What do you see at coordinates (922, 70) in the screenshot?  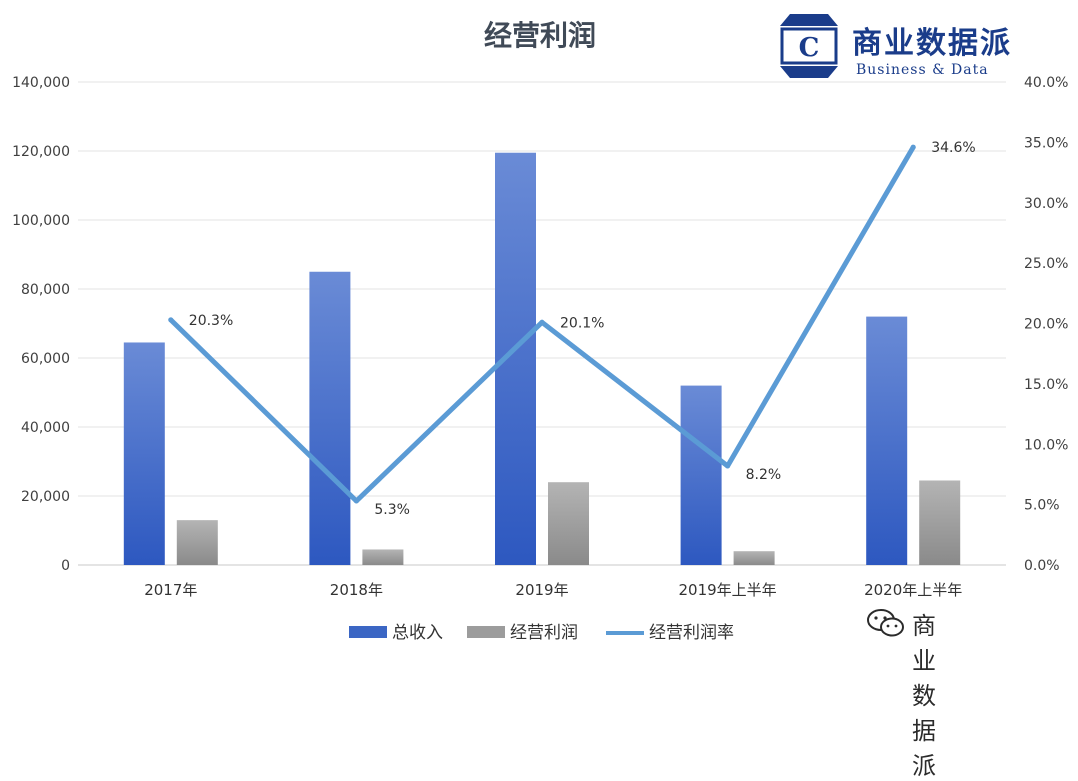 I see `logo-subtitle: Business & Data` at bounding box center [922, 70].